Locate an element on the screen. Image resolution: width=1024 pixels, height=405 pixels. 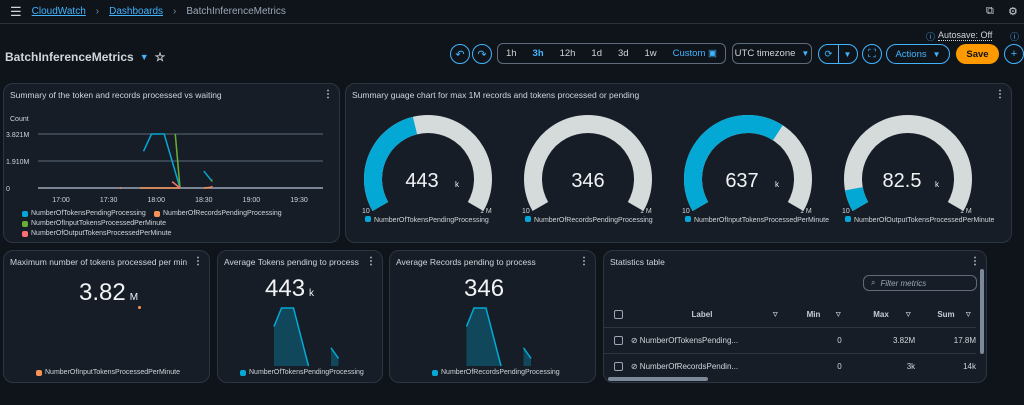
y-axis-label: Count is located at coordinates (19, 119).